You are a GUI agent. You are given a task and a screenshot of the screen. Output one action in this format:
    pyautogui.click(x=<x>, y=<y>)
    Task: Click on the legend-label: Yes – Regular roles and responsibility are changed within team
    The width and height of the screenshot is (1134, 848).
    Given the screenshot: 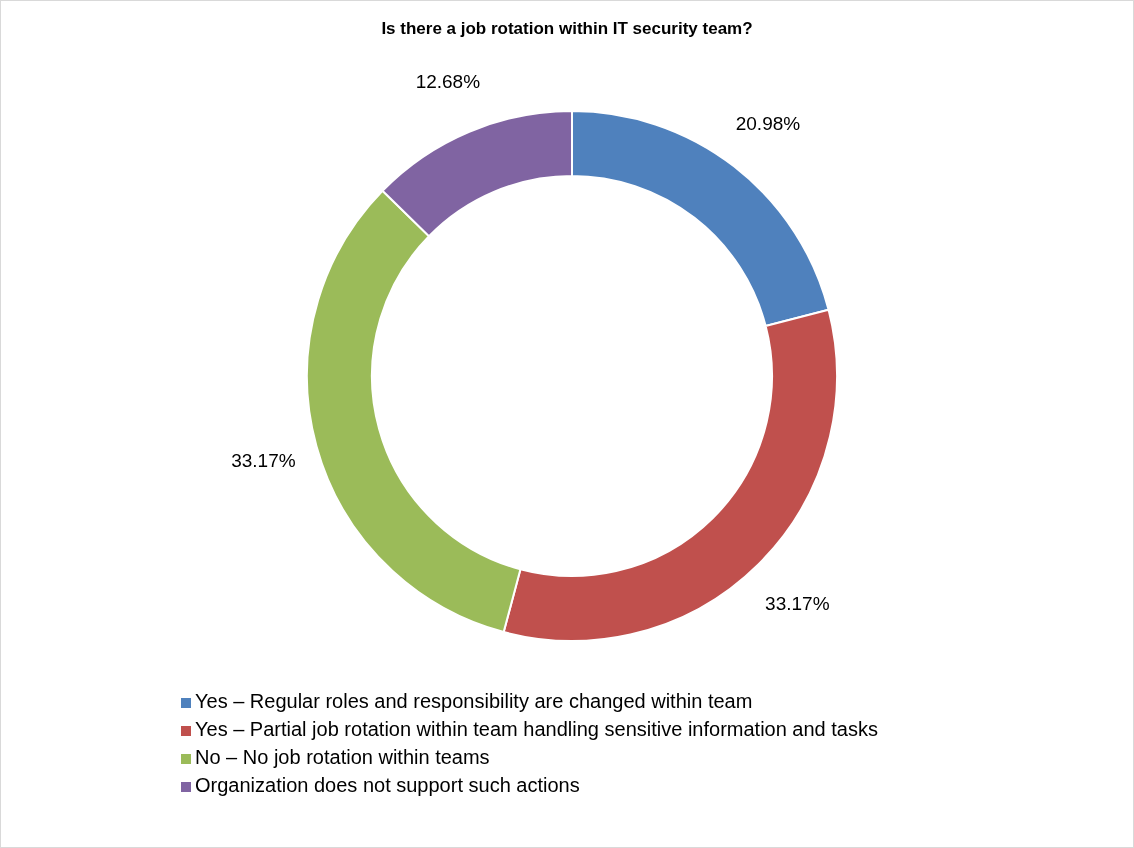 What is the action you would take?
    pyautogui.click(x=474, y=701)
    